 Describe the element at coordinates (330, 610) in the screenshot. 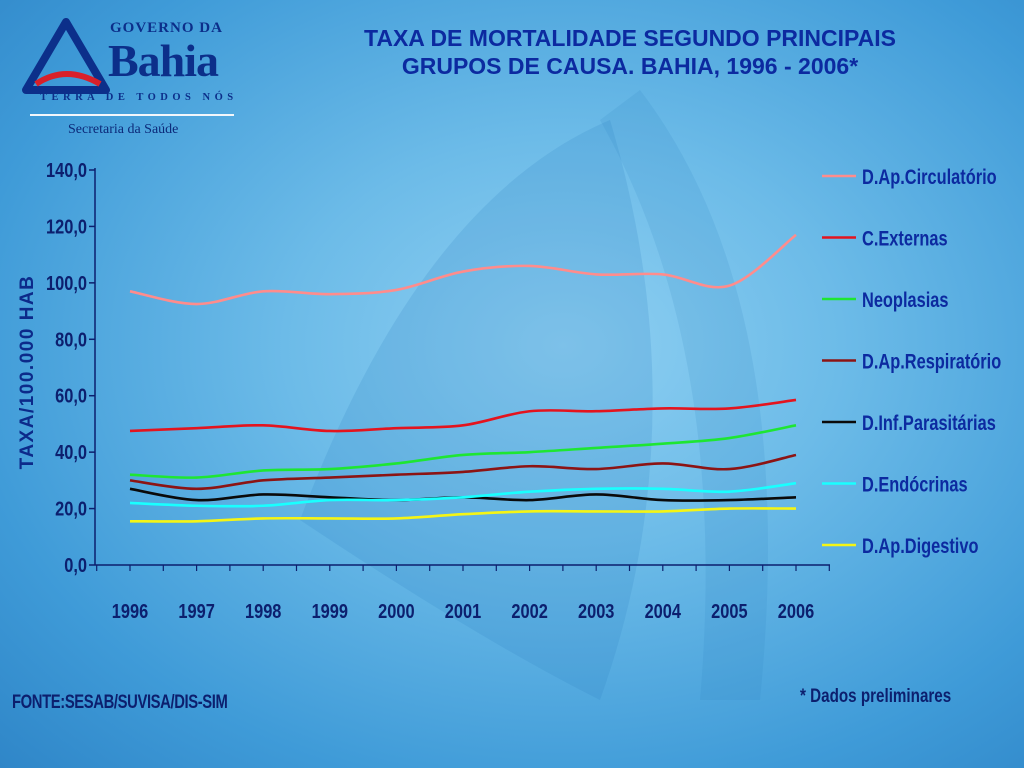

I see `x-tick-label: 1999` at that location.